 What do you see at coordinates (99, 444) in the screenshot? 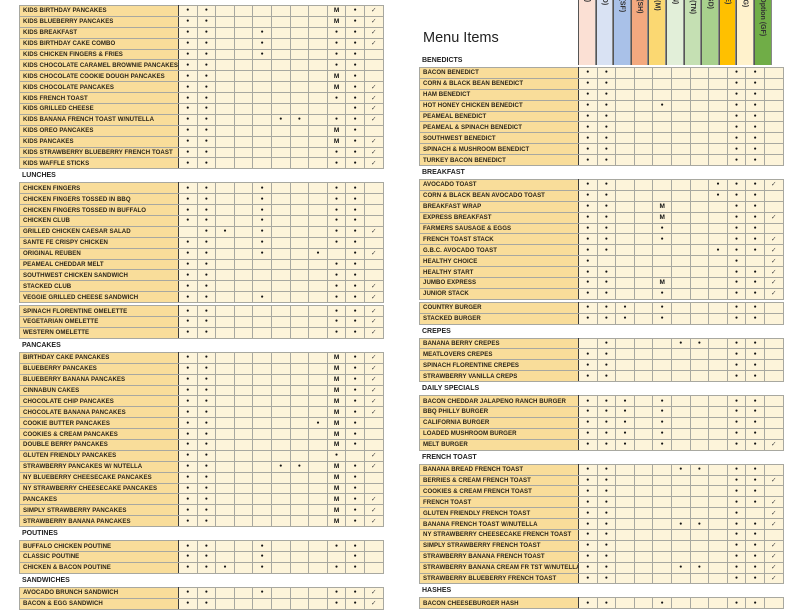
I see `menu-item-name: DOUBLE BERRY PANCAKES` at bounding box center [99, 444].